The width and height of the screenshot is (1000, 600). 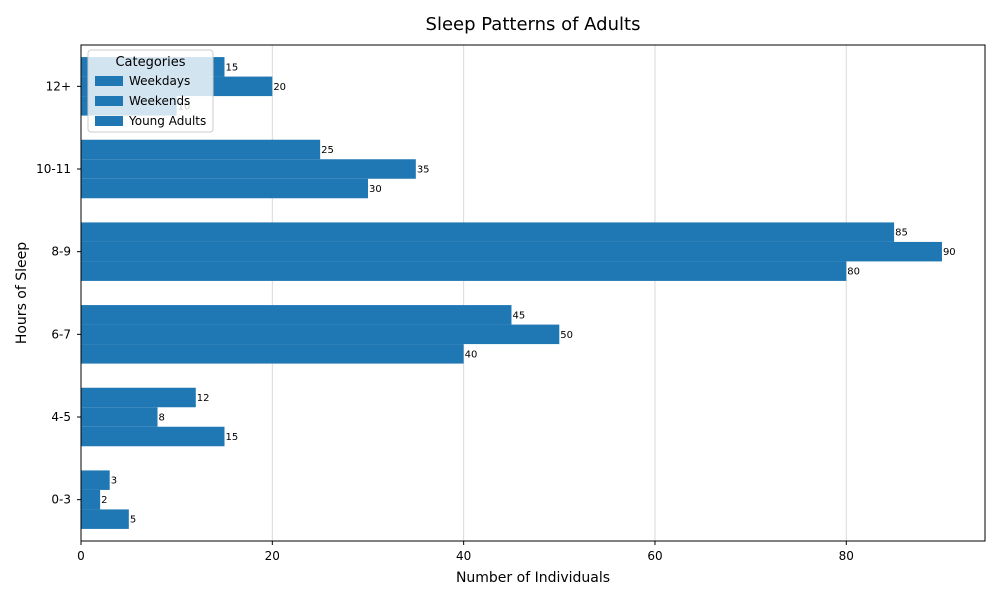 I want to click on bar-value-label: 45, so click(x=518, y=315).